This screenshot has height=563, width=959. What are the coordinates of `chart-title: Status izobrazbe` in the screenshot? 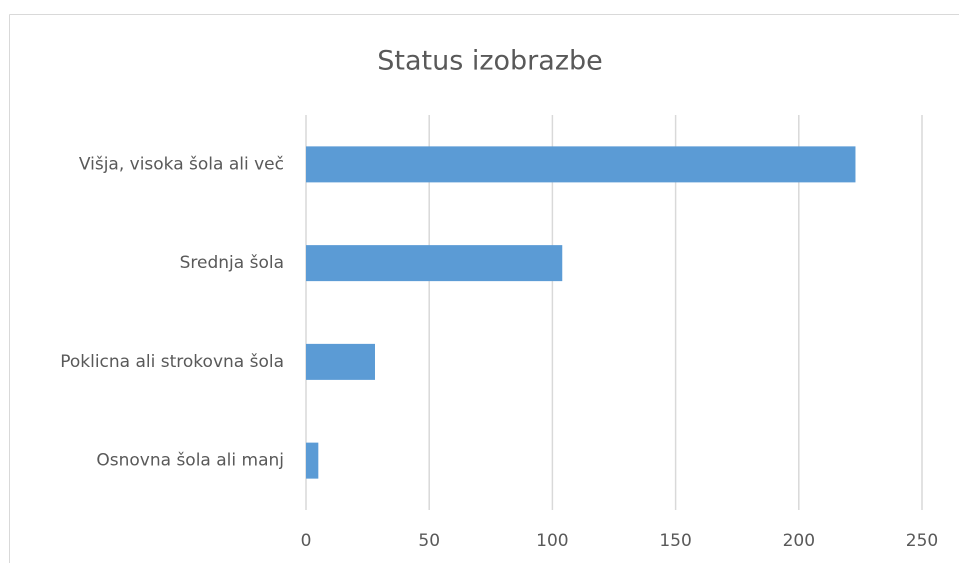 It's located at (490, 61).